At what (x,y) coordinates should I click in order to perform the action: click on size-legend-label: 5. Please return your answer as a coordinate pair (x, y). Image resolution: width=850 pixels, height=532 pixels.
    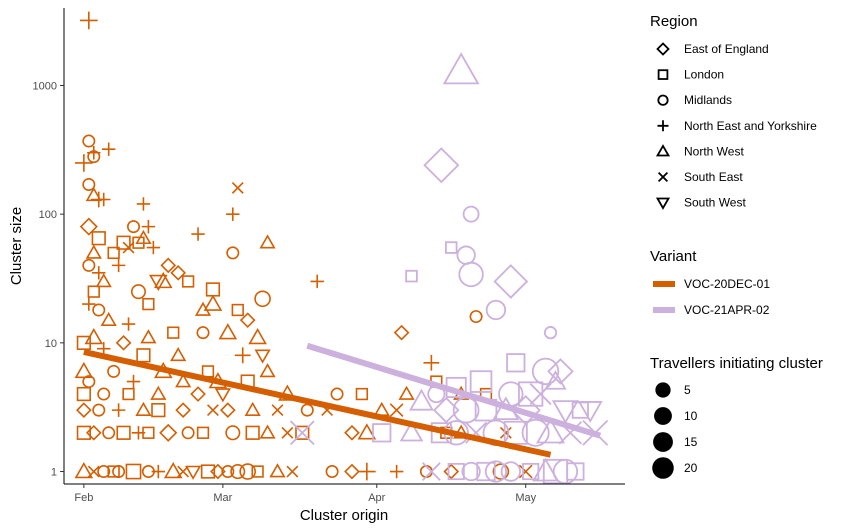
    Looking at the image, I should click on (687, 390).